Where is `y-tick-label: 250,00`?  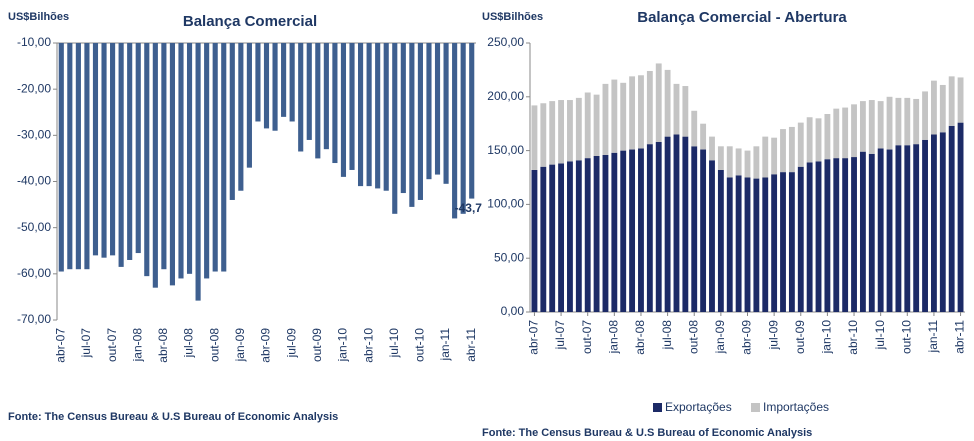 y-tick-label: 250,00 is located at coordinates (505, 42).